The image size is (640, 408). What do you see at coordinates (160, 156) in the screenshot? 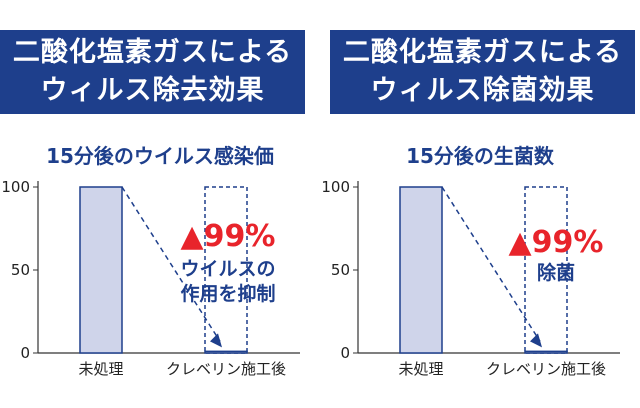
I see `chart-title: 15分後のウイルス感染価` at bounding box center [160, 156].